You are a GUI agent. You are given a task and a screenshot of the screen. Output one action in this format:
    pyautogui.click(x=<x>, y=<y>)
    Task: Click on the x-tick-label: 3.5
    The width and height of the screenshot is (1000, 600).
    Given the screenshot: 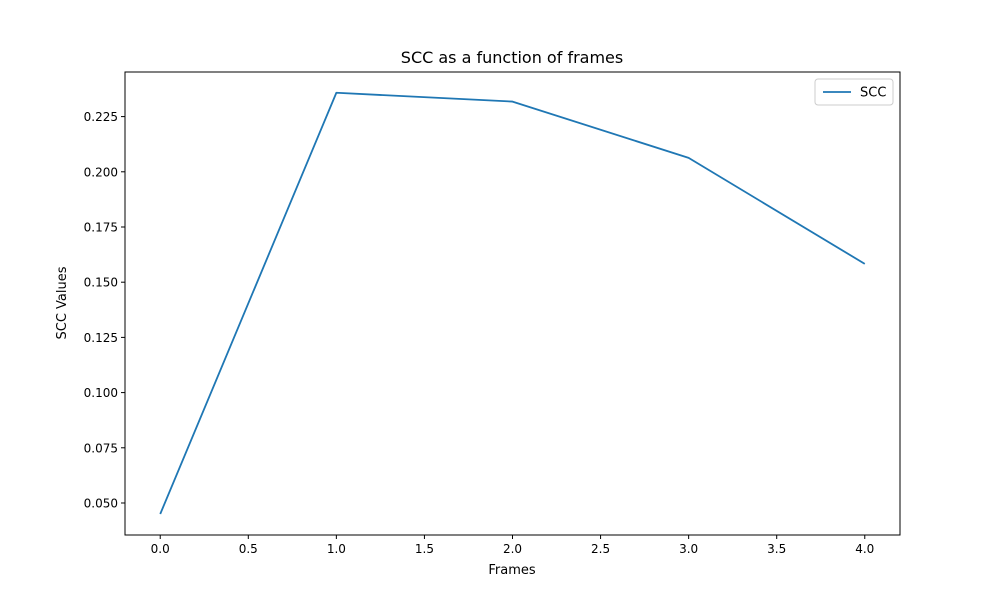 What is the action you would take?
    pyautogui.click(x=776, y=549)
    